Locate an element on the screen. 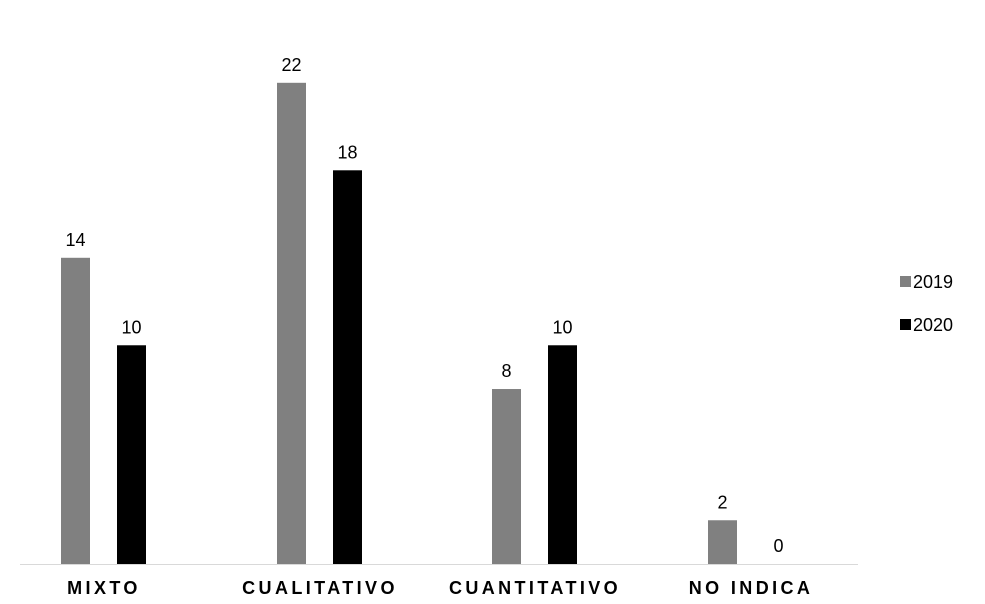 This screenshot has height=604, width=985. data-label-2019-no-indica: 2 is located at coordinates (722, 502).